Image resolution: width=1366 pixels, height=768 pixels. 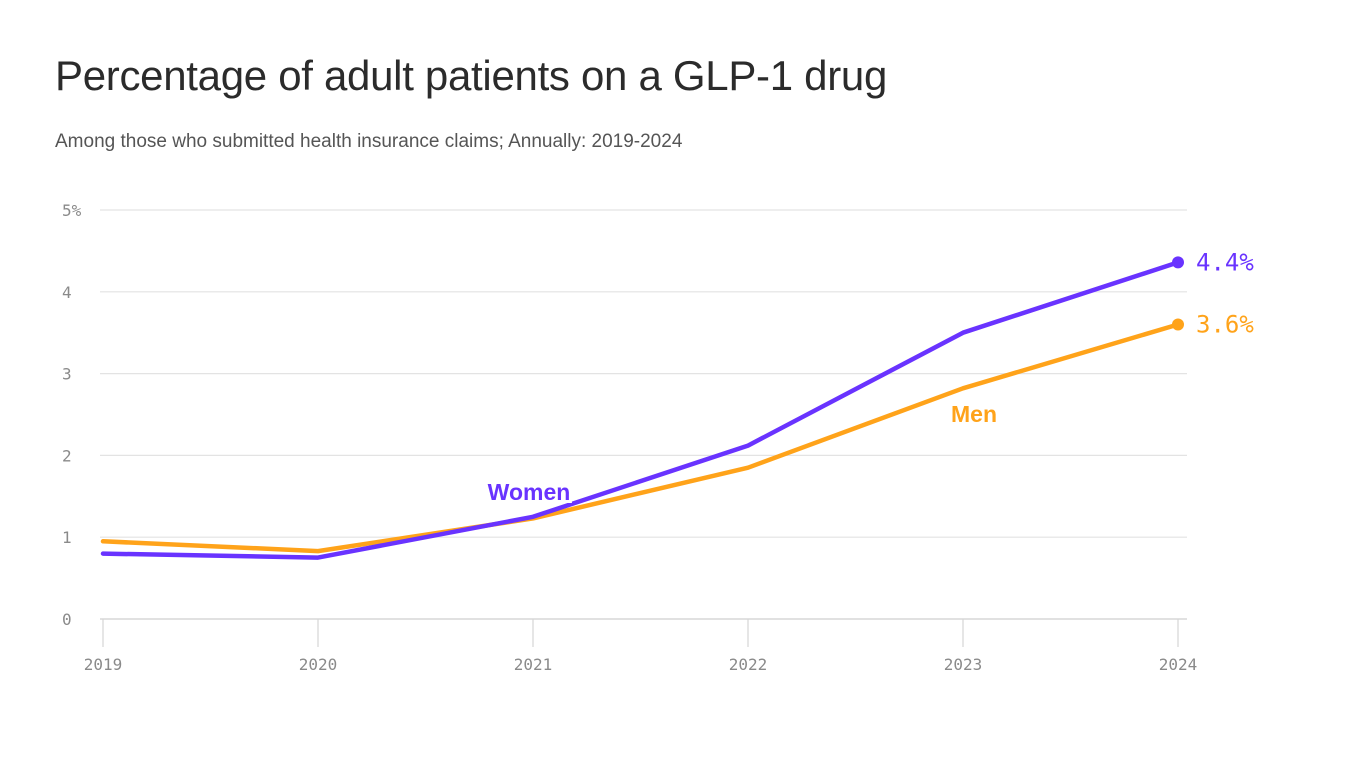 What do you see at coordinates (1178, 262) in the screenshot?
I see `end-point-women` at bounding box center [1178, 262].